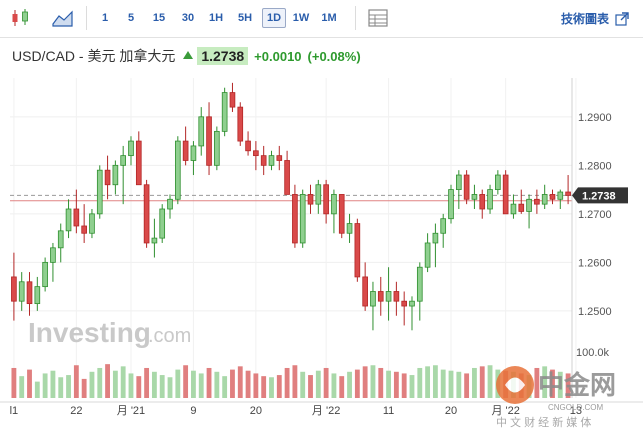  Describe the element at coordinates (595, 166) in the screenshot. I see `price-axis-tick: 1.2800` at that location.